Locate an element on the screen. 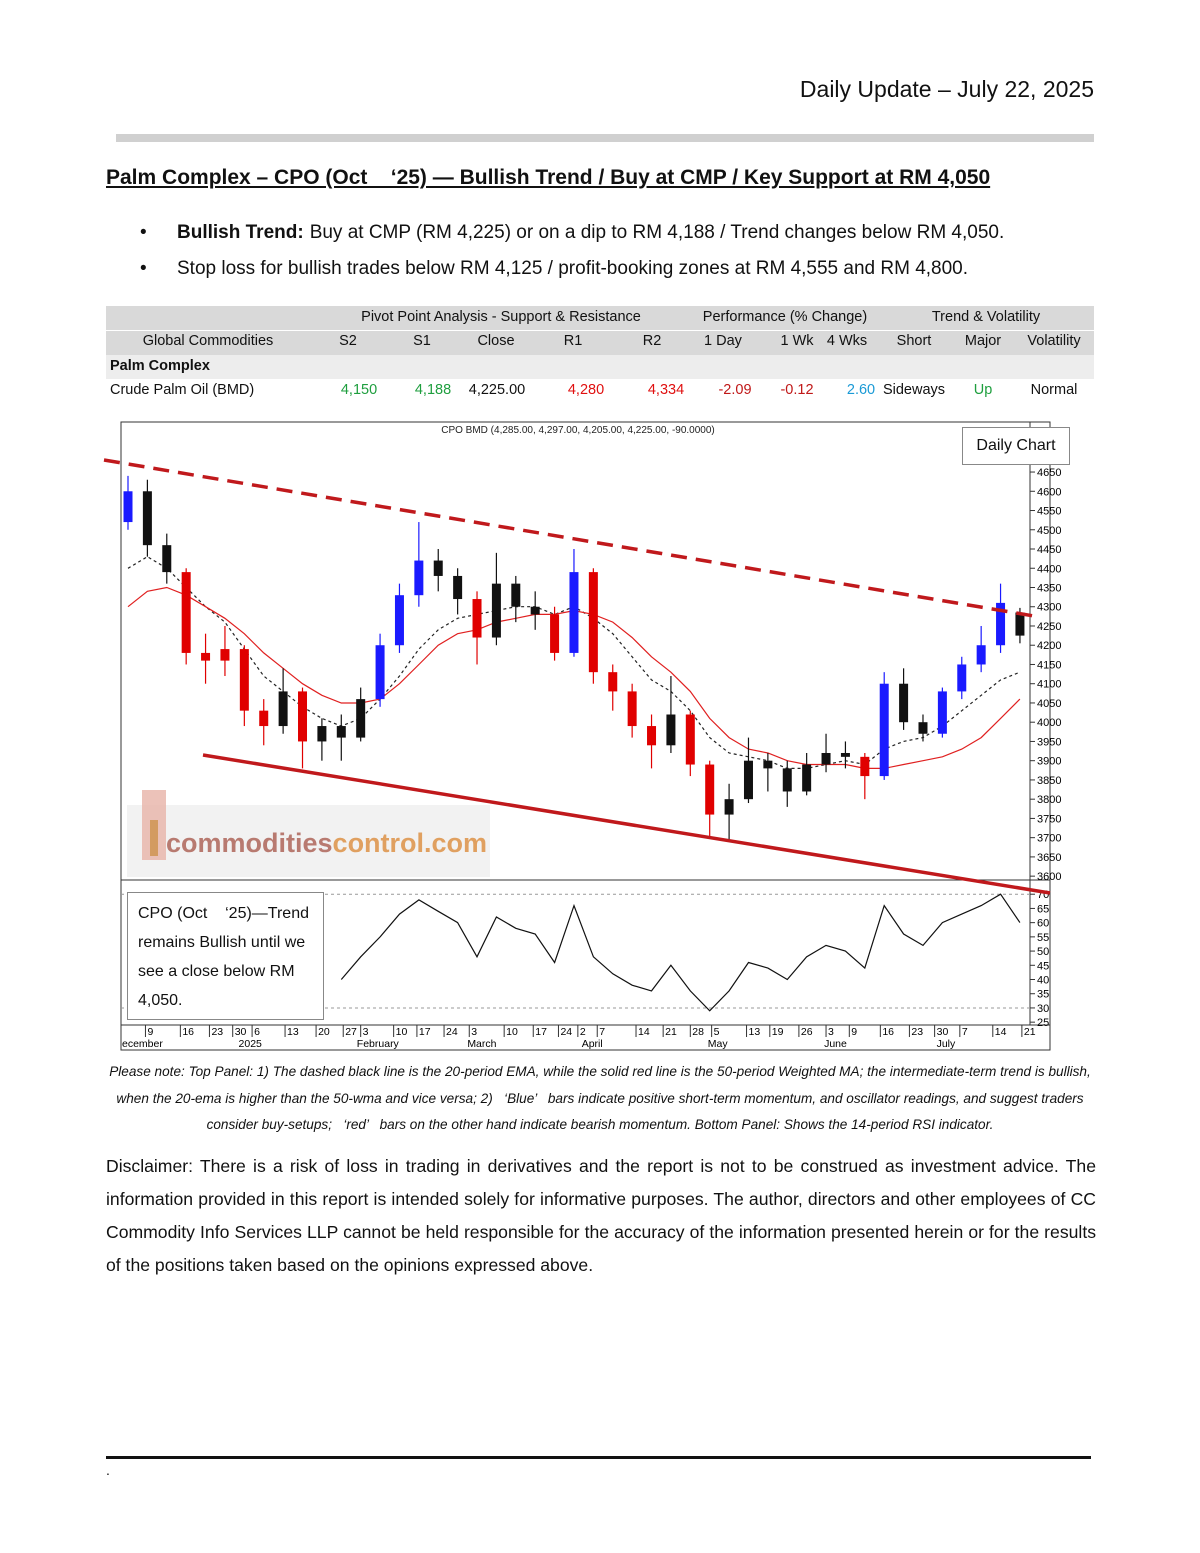  y-tick-label: 4200 is located at coordinates (1049, 646).